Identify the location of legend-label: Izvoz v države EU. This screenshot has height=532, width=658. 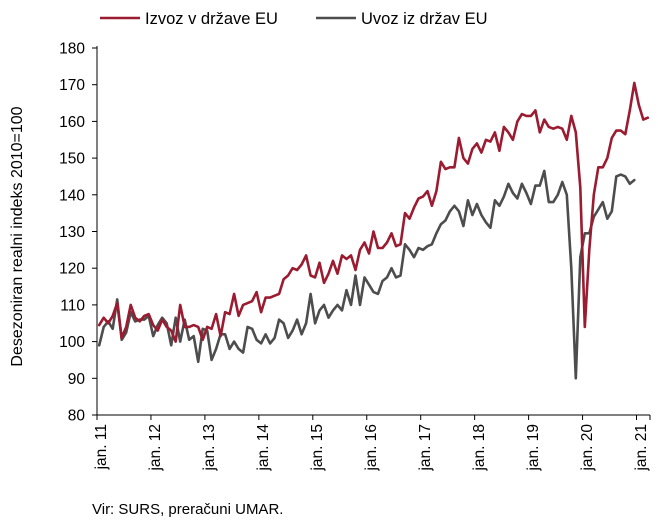
(211, 19).